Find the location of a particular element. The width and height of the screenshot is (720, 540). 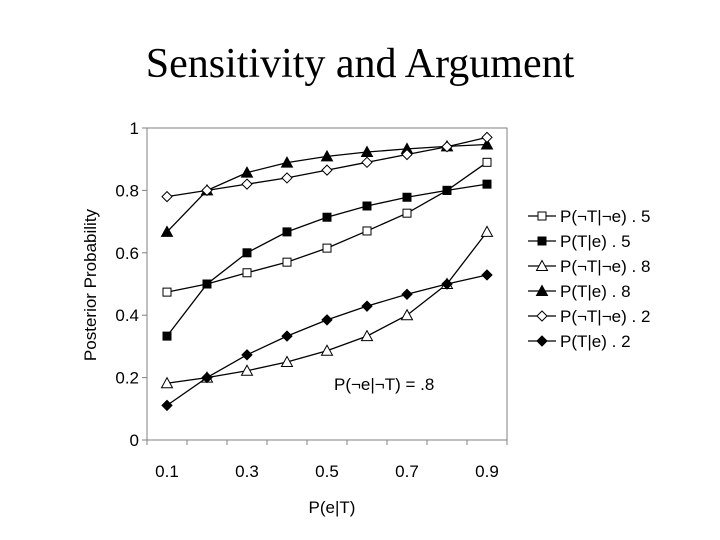

legend-label: P(T|e) . 5 is located at coordinates (595, 241).